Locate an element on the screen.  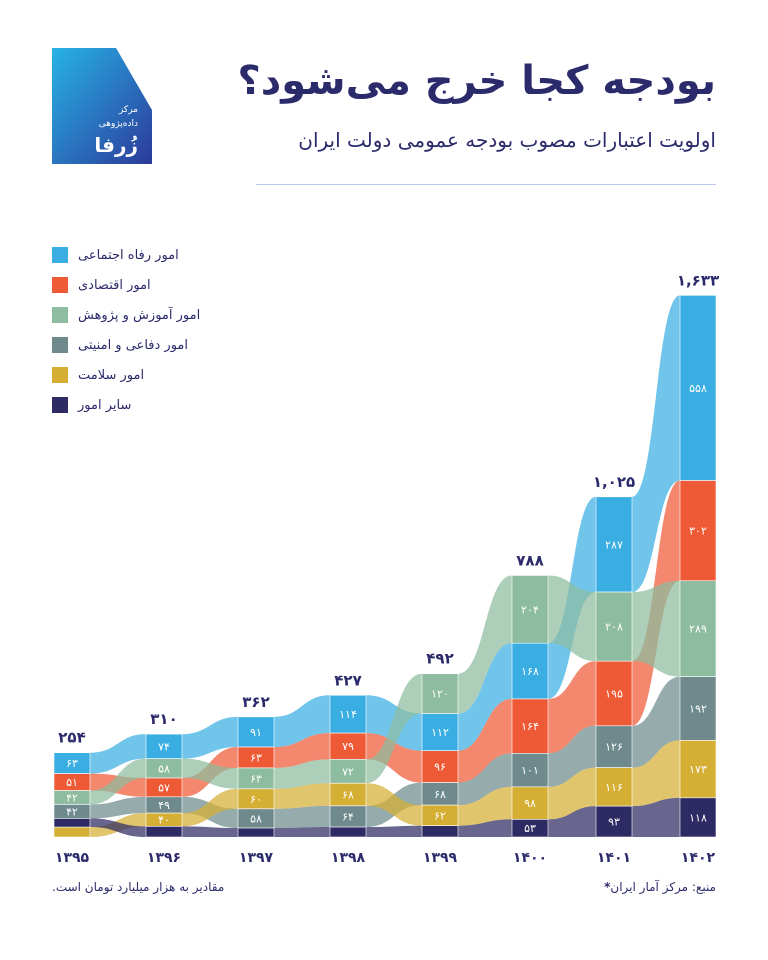
data-label: ۲۸۹ is located at coordinates (698, 629).